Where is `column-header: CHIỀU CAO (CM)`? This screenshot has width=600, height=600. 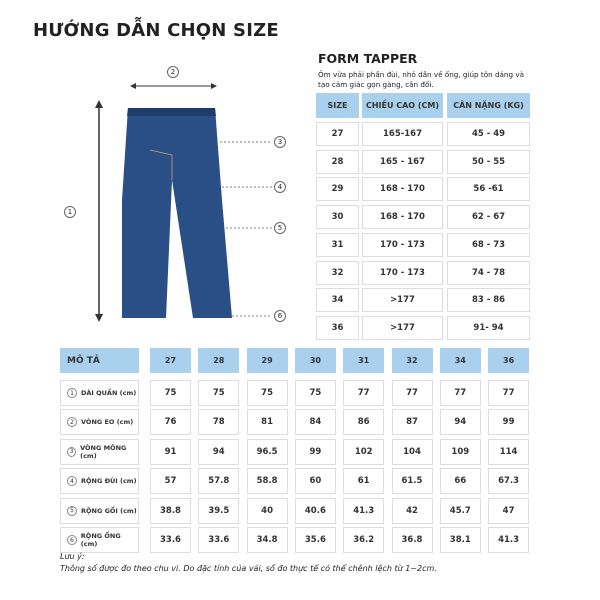 column-header: CHIỀU CAO (CM) is located at coordinates (402, 105).